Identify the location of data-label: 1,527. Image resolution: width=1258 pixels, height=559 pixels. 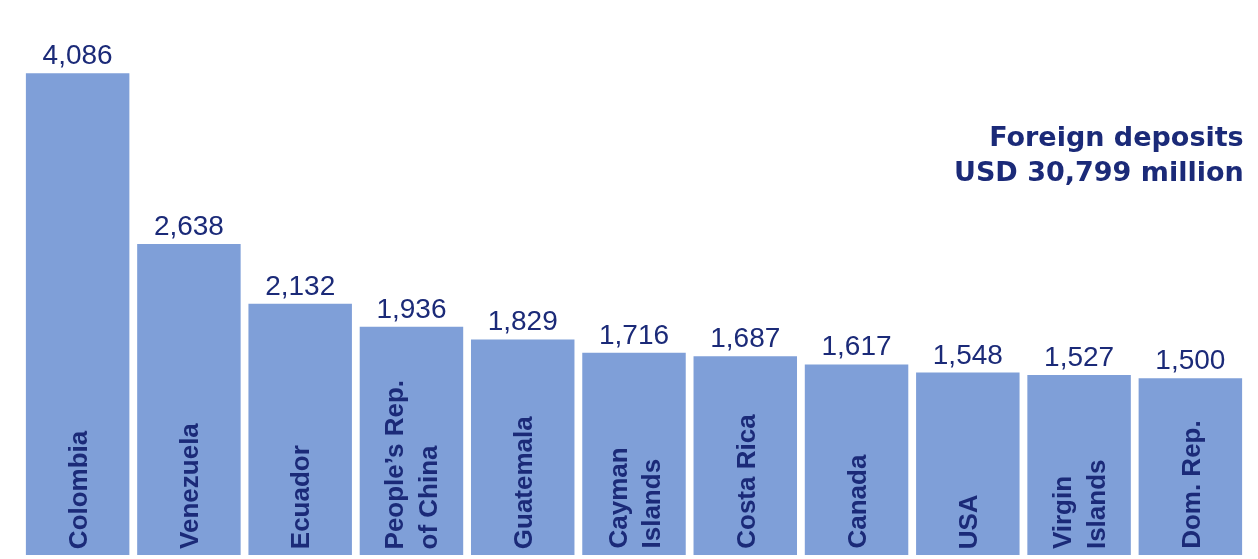
(1079, 356).